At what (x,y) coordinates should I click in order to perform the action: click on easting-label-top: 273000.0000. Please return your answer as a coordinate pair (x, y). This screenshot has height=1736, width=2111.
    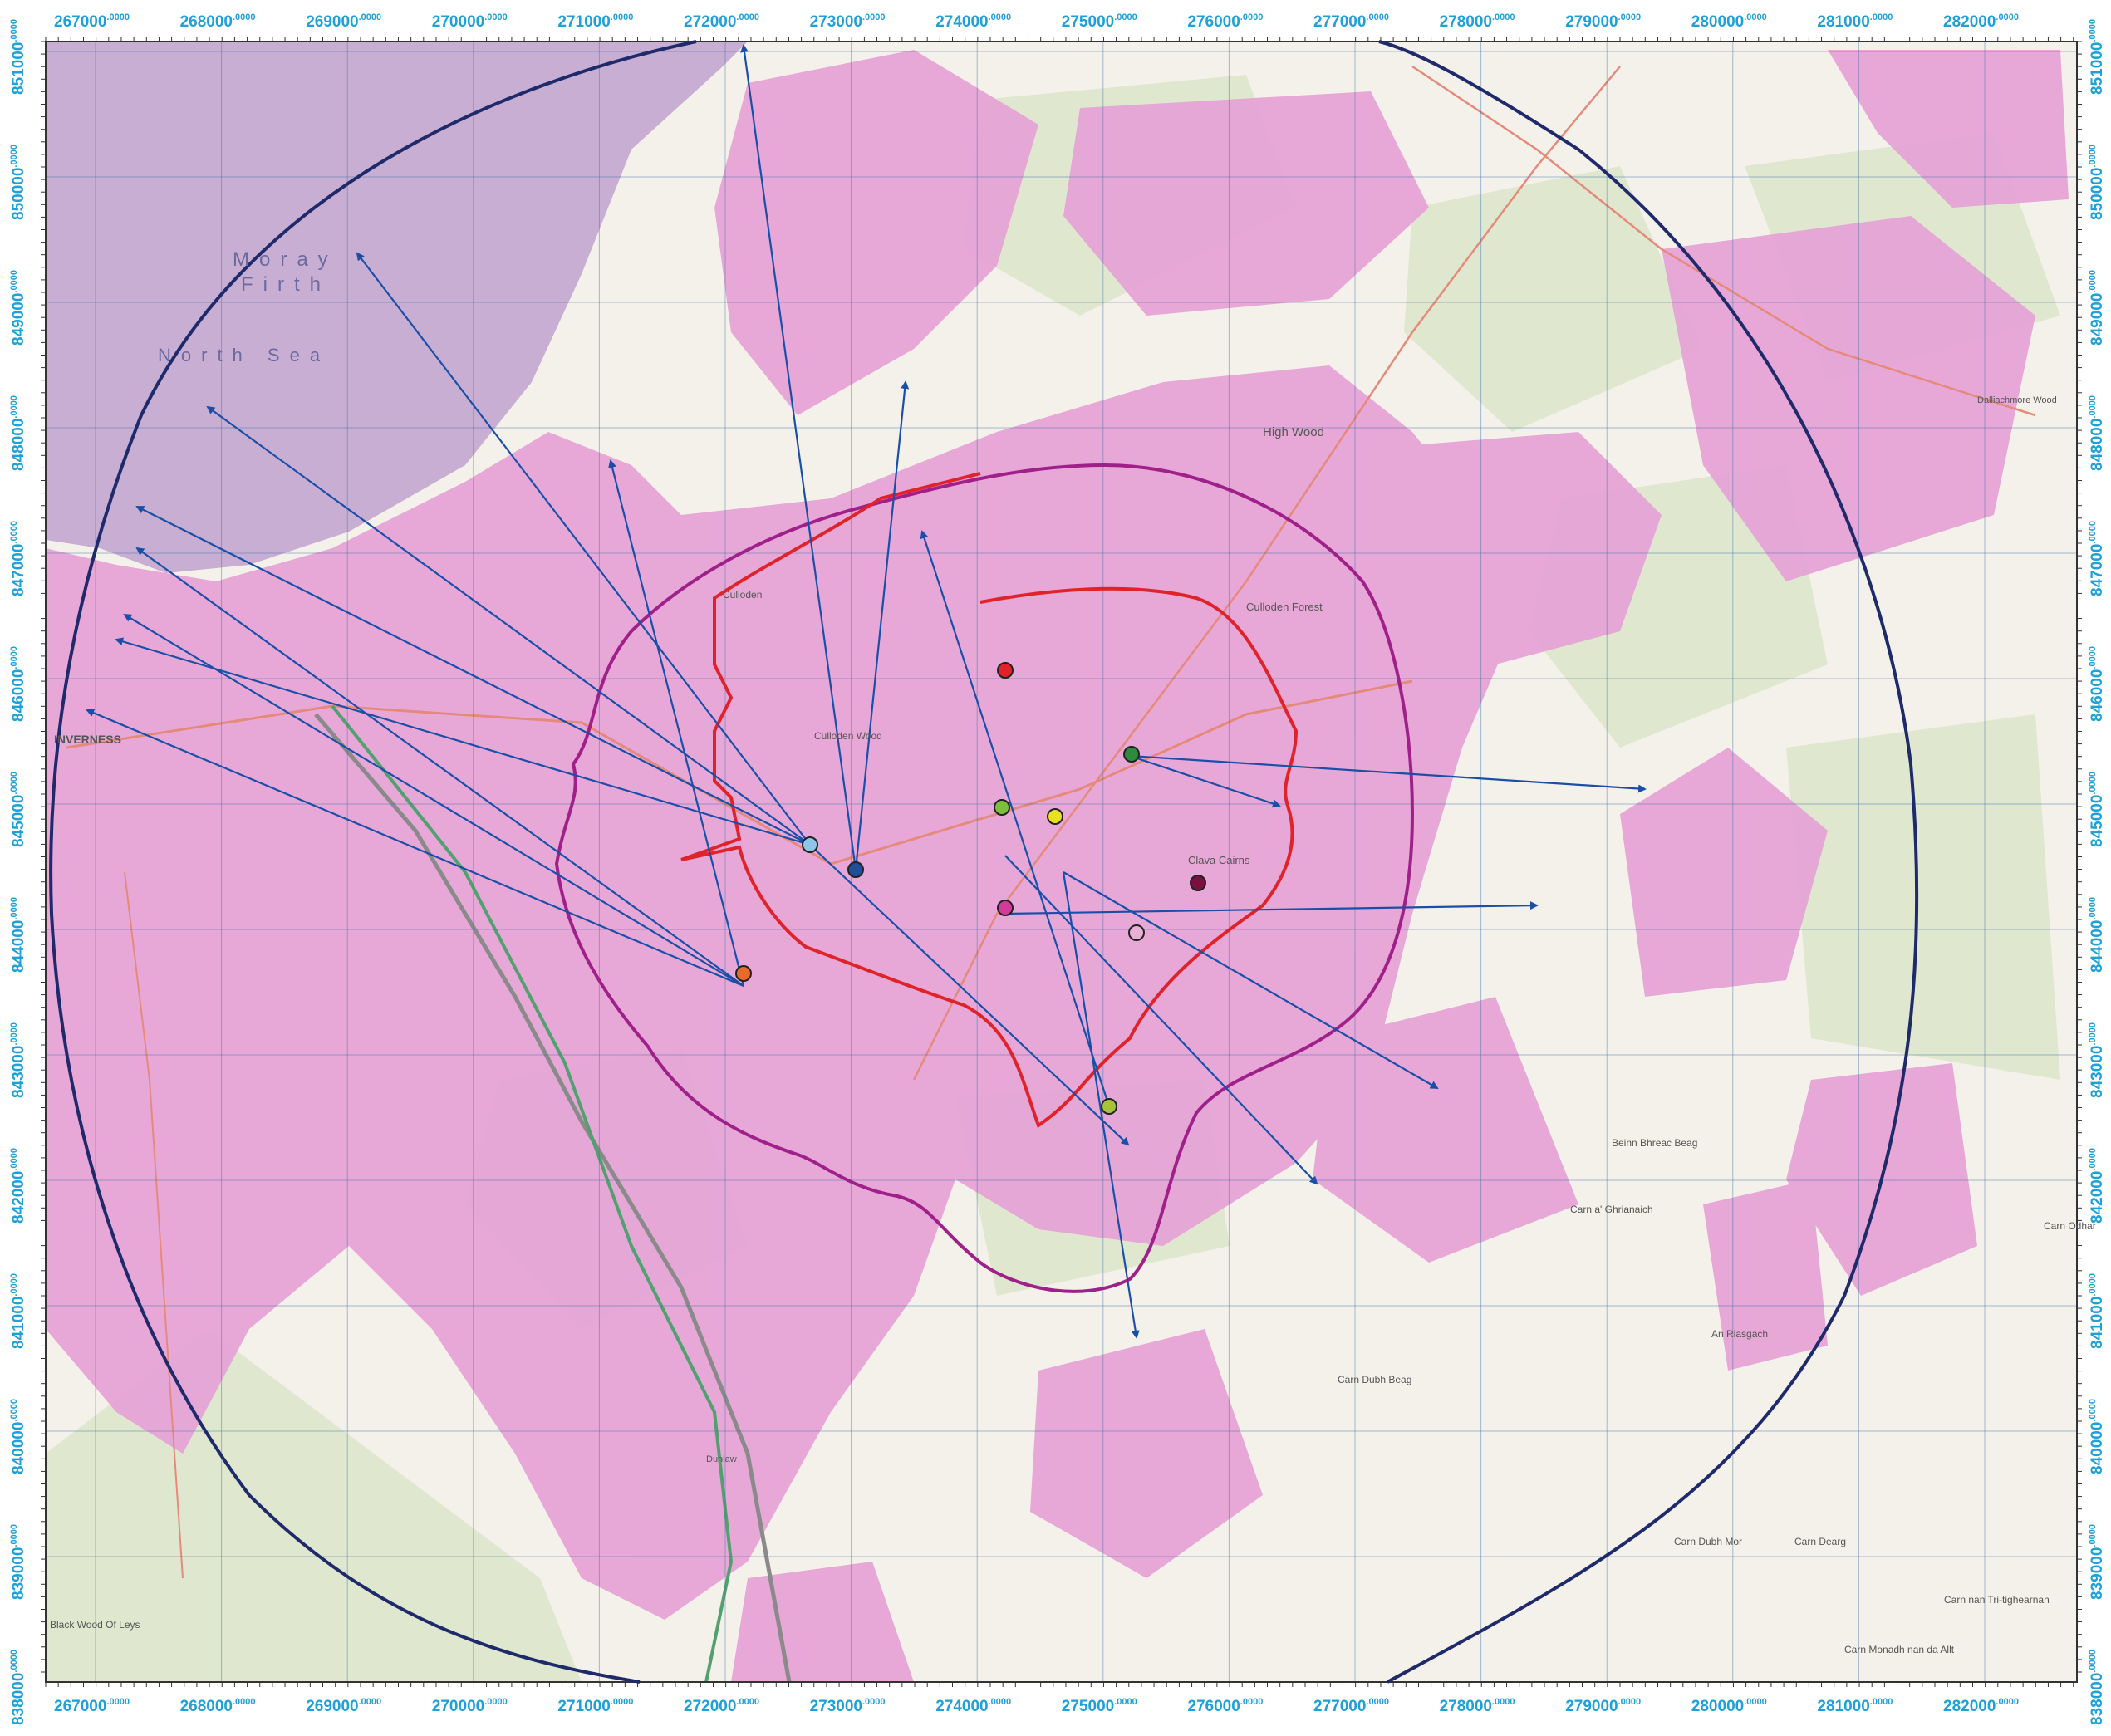
    Looking at the image, I should click on (848, 21).